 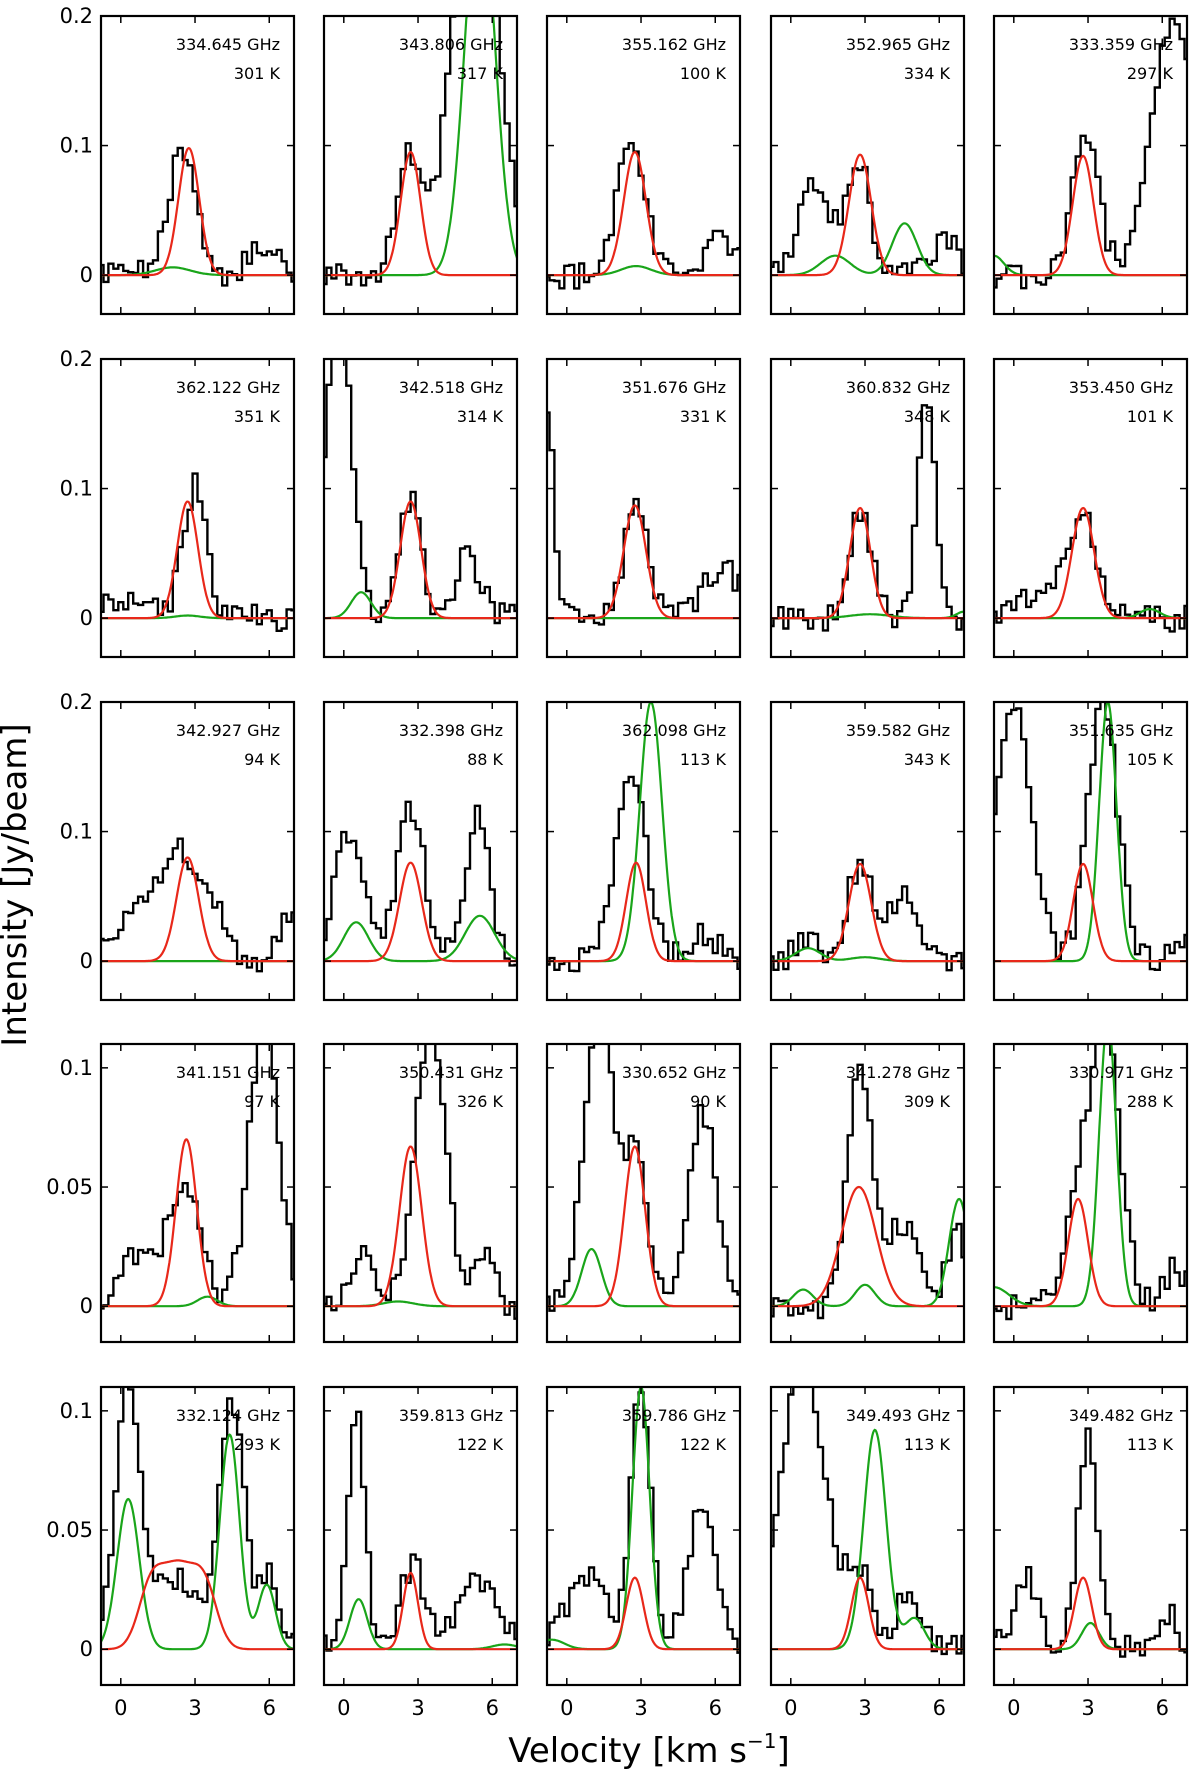 I want to click on x-axis-title-sup: −1, so click(x=761, y=1741).